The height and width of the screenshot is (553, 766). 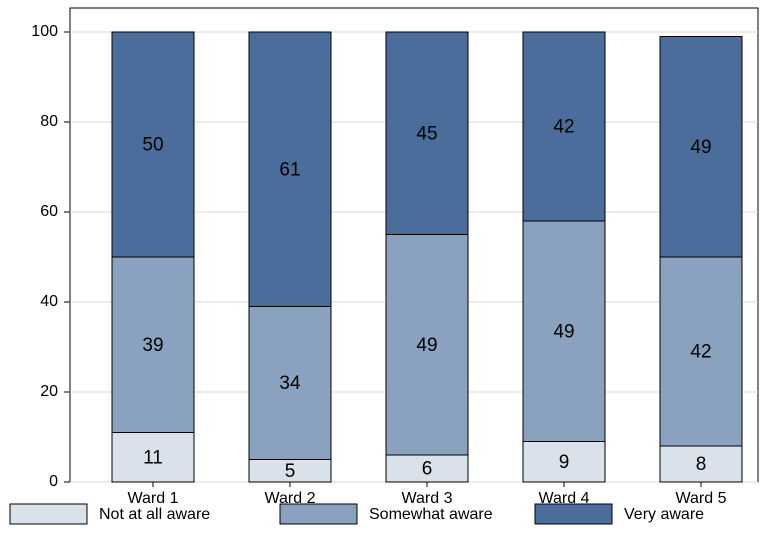 I want to click on value-label: 11, so click(x=153, y=457).